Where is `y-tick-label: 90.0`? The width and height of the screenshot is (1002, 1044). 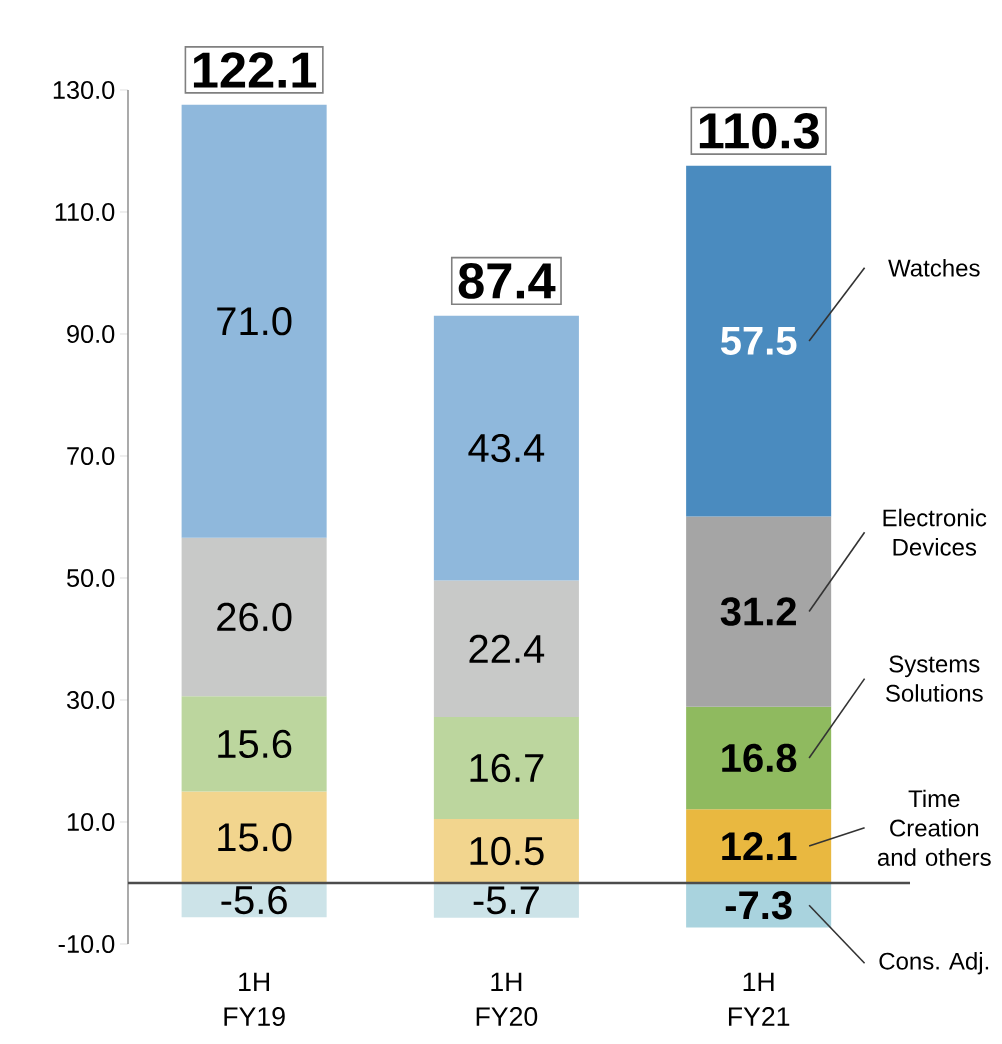
y-tick-label: 90.0 is located at coordinates (91, 334).